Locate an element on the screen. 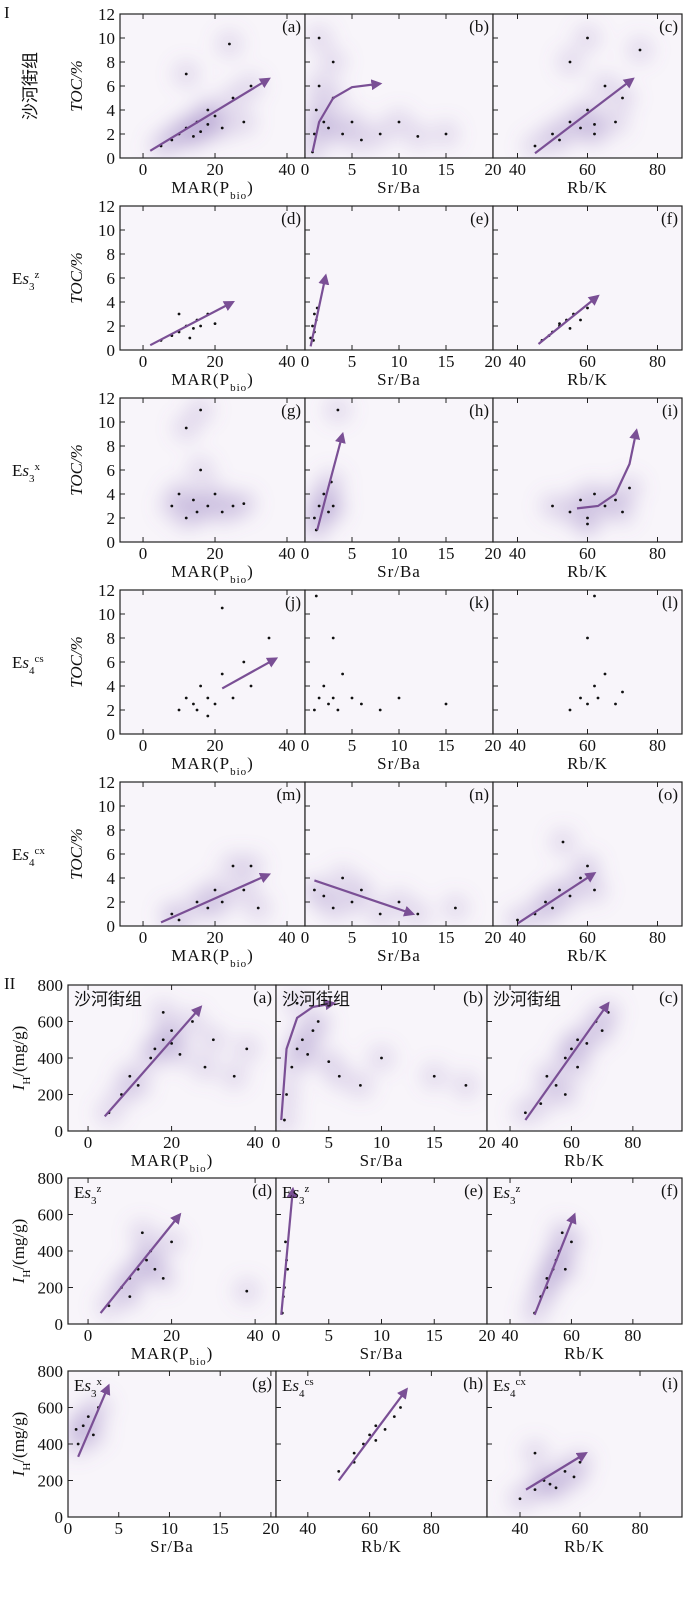  row-label-part: E is located at coordinates (17, 662).